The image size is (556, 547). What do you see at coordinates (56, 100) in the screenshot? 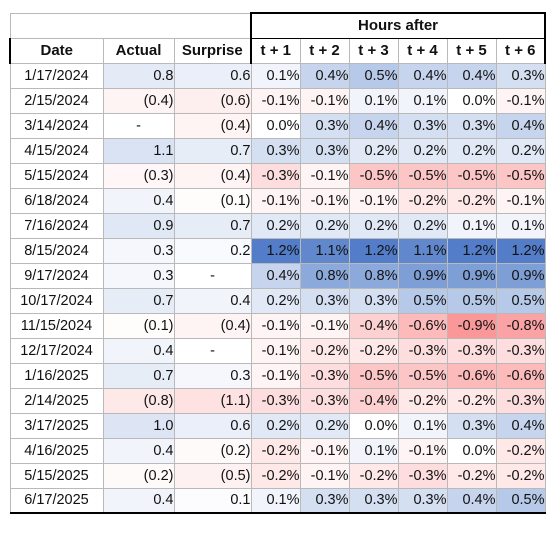
I see `date-cell: 2/15/2024` at bounding box center [56, 100].